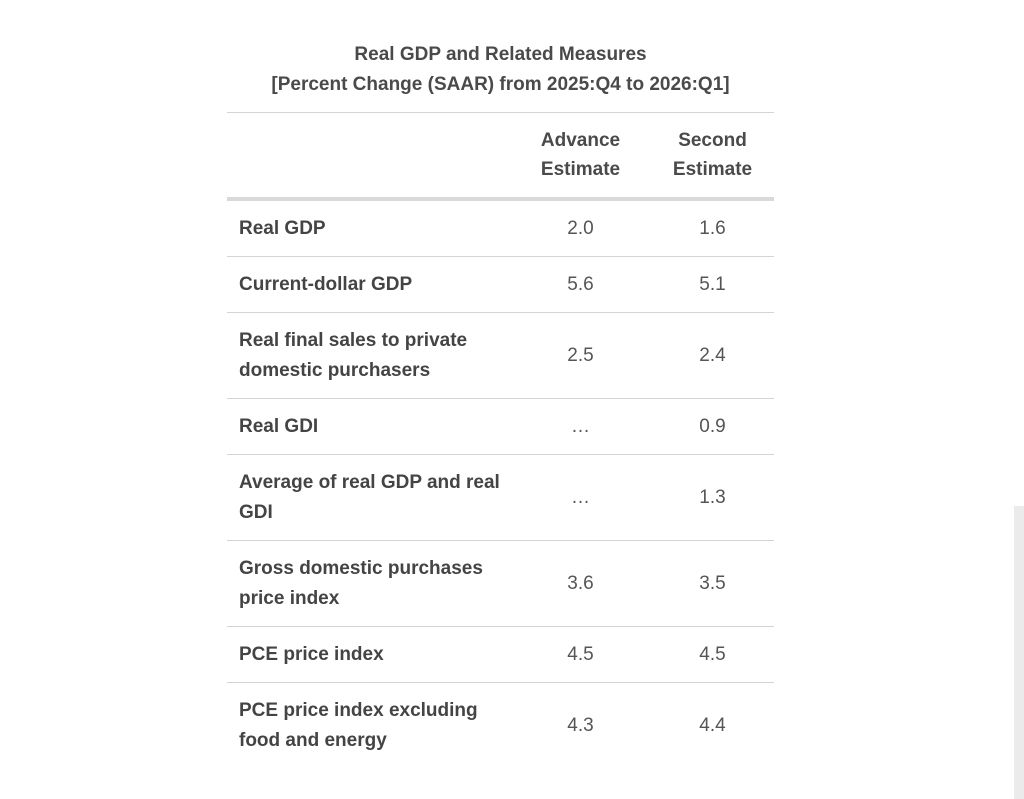 Image resolution: width=1024 pixels, height=799 pixels. What do you see at coordinates (712, 140) in the screenshot?
I see `header-second-line-1: Second` at bounding box center [712, 140].